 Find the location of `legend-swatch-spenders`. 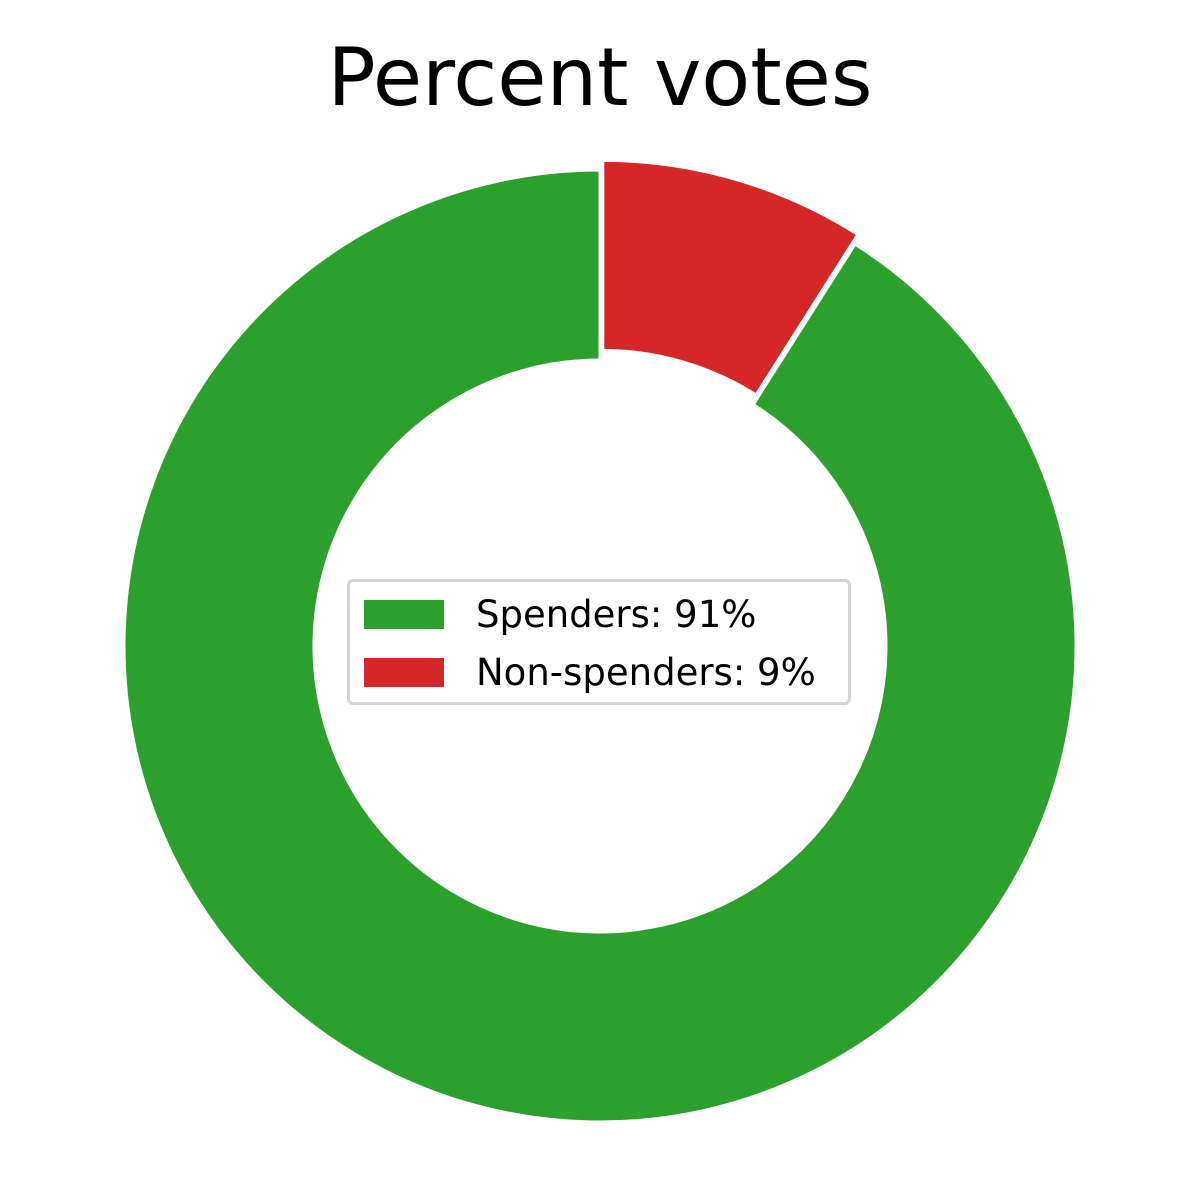

legend-swatch-spenders is located at coordinates (404, 614).